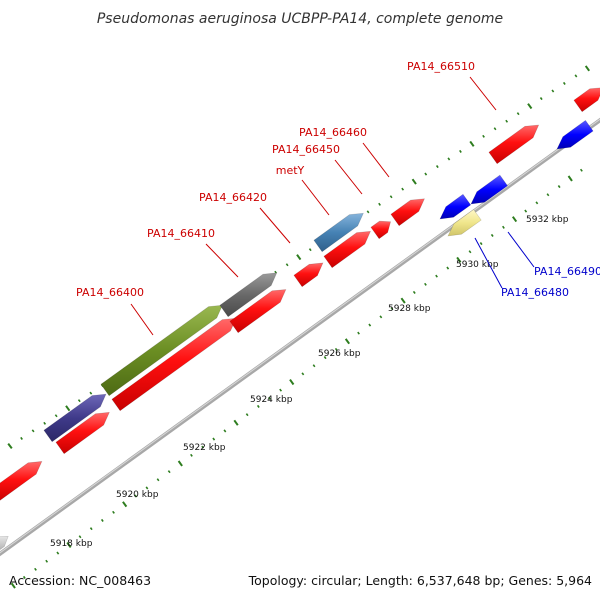  I want to click on kbp-label: 5920 kbp, so click(137, 495).